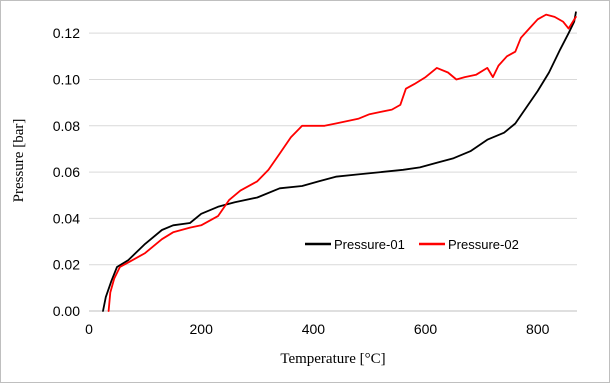  What do you see at coordinates (314, 329) in the screenshot?
I see `x-tick-label: 400` at bounding box center [314, 329].